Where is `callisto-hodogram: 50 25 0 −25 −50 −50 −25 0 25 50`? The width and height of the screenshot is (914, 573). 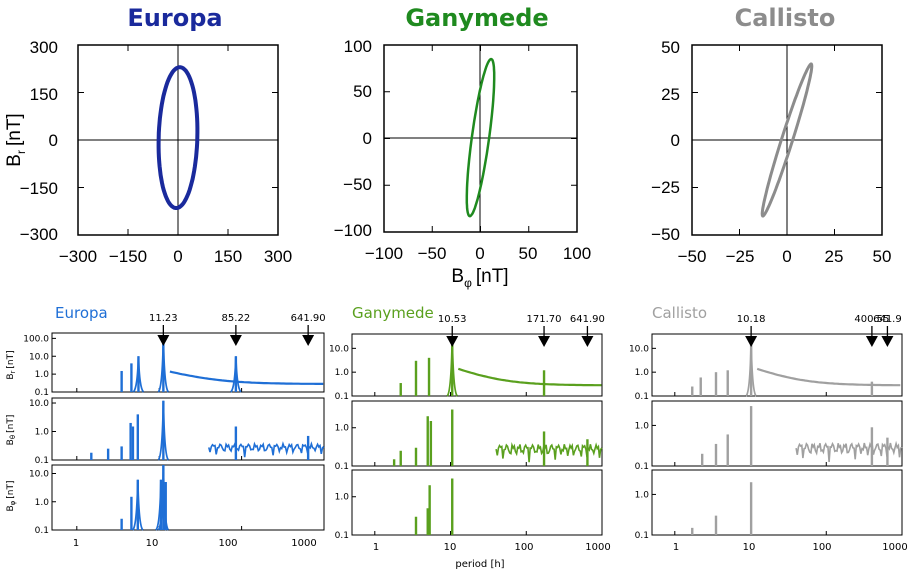
callisto-hodogram: 50 25 0 −25 −50 −50 −25 0 25 50 is located at coordinates (771, 152).